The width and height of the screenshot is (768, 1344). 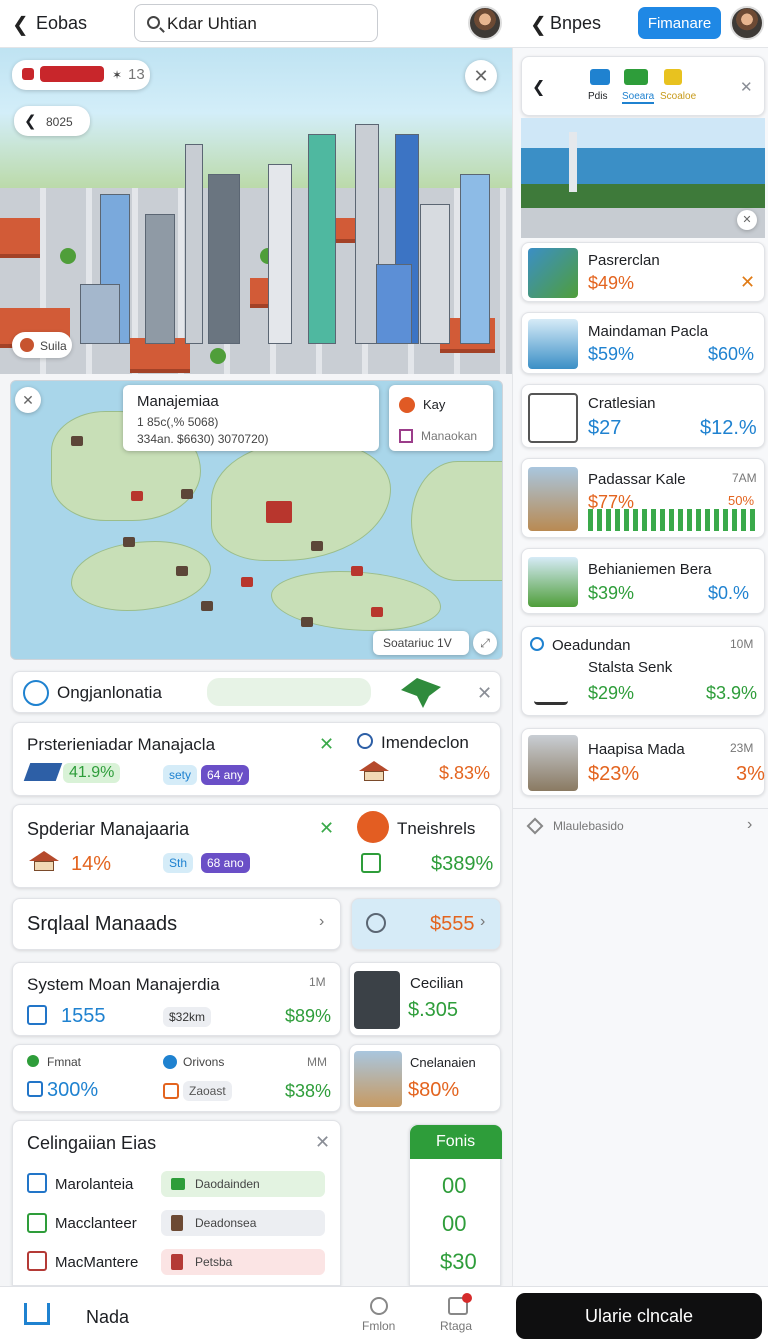 What do you see at coordinates (456, 1326) in the screenshot?
I see `nav-label: Rtaga` at bounding box center [456, 1326].